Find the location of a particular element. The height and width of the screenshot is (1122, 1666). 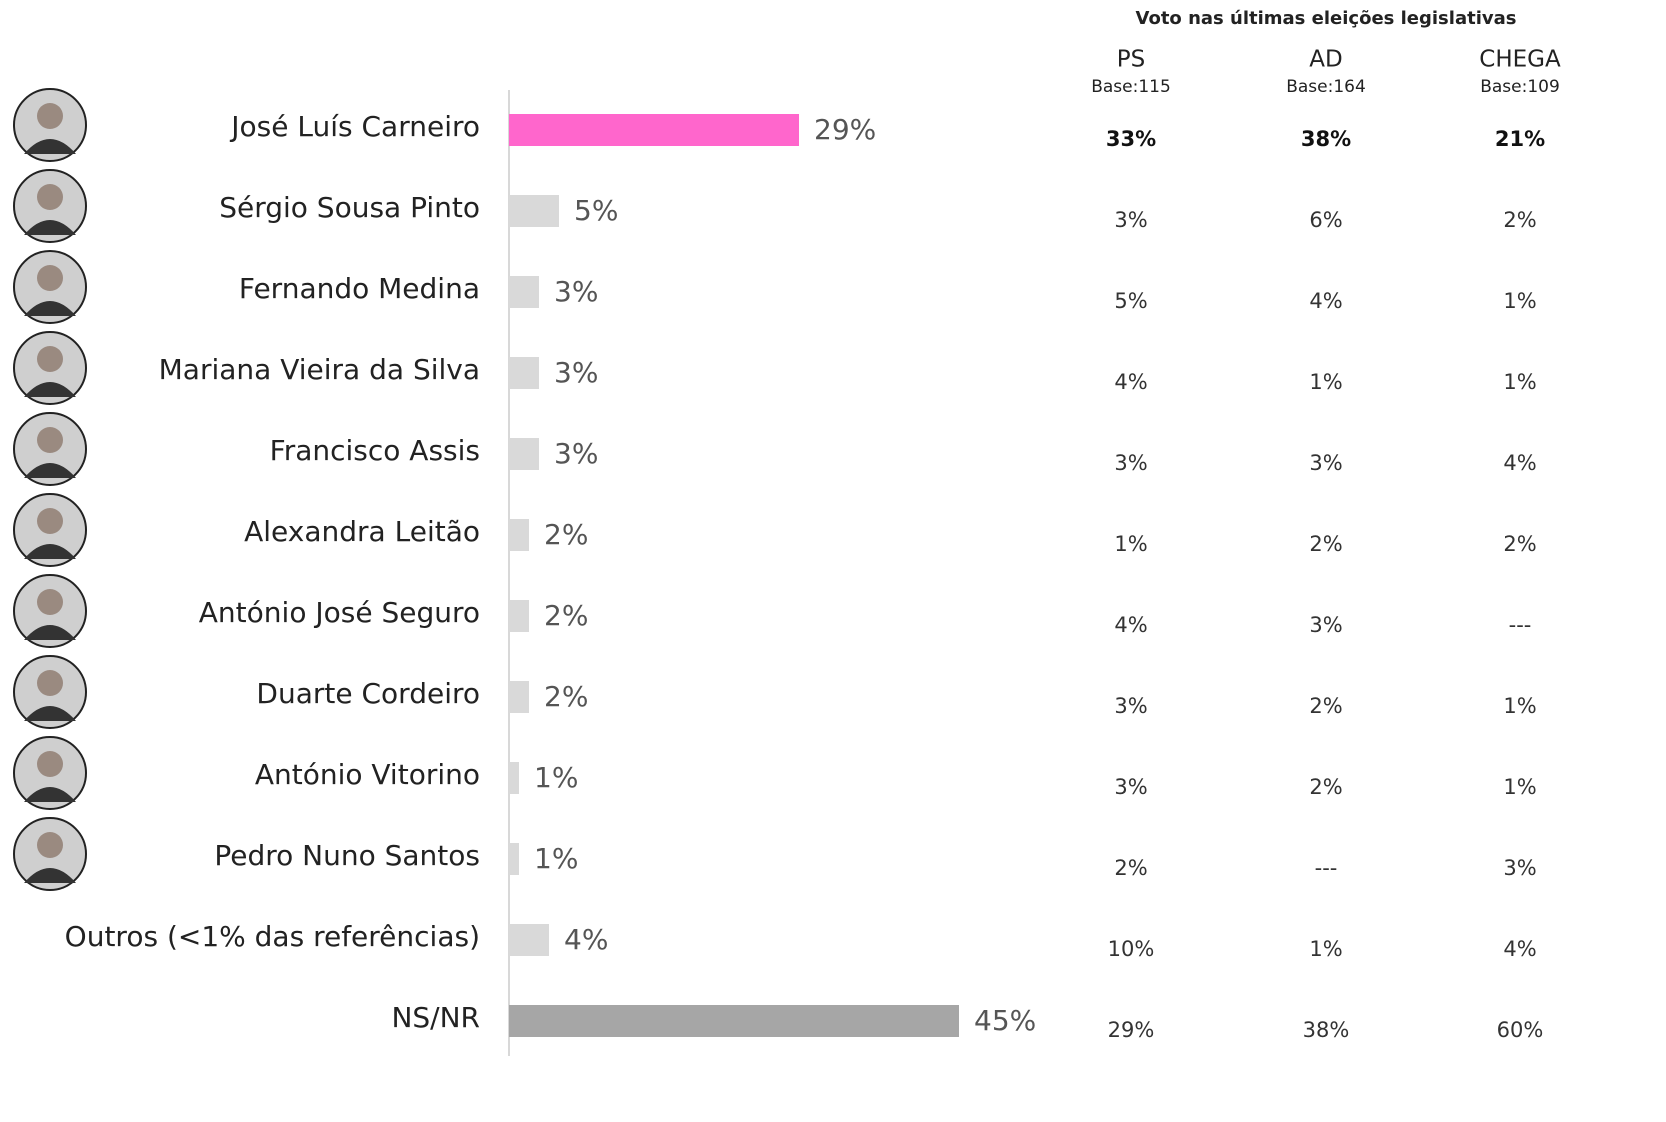

column-base: Base:115 is located at coordinates (1131, 87).